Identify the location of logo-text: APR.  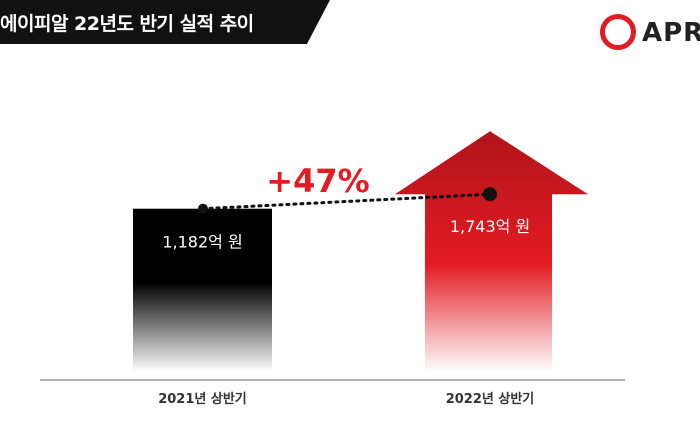
(671, 33).